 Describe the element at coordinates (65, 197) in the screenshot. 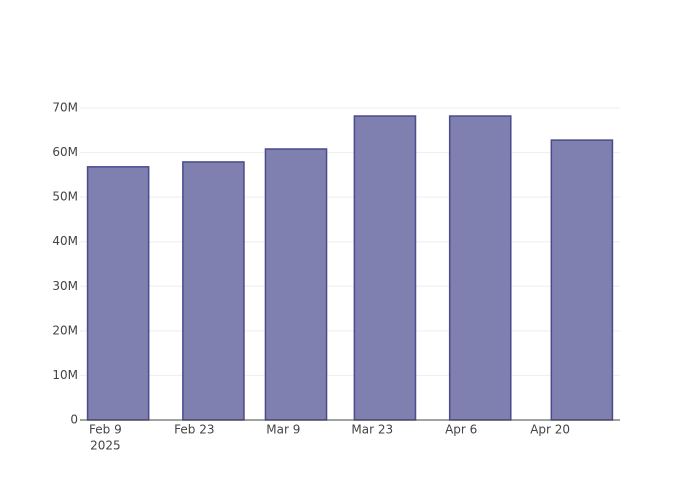

I see `y-tick-label: 50M` at that location.